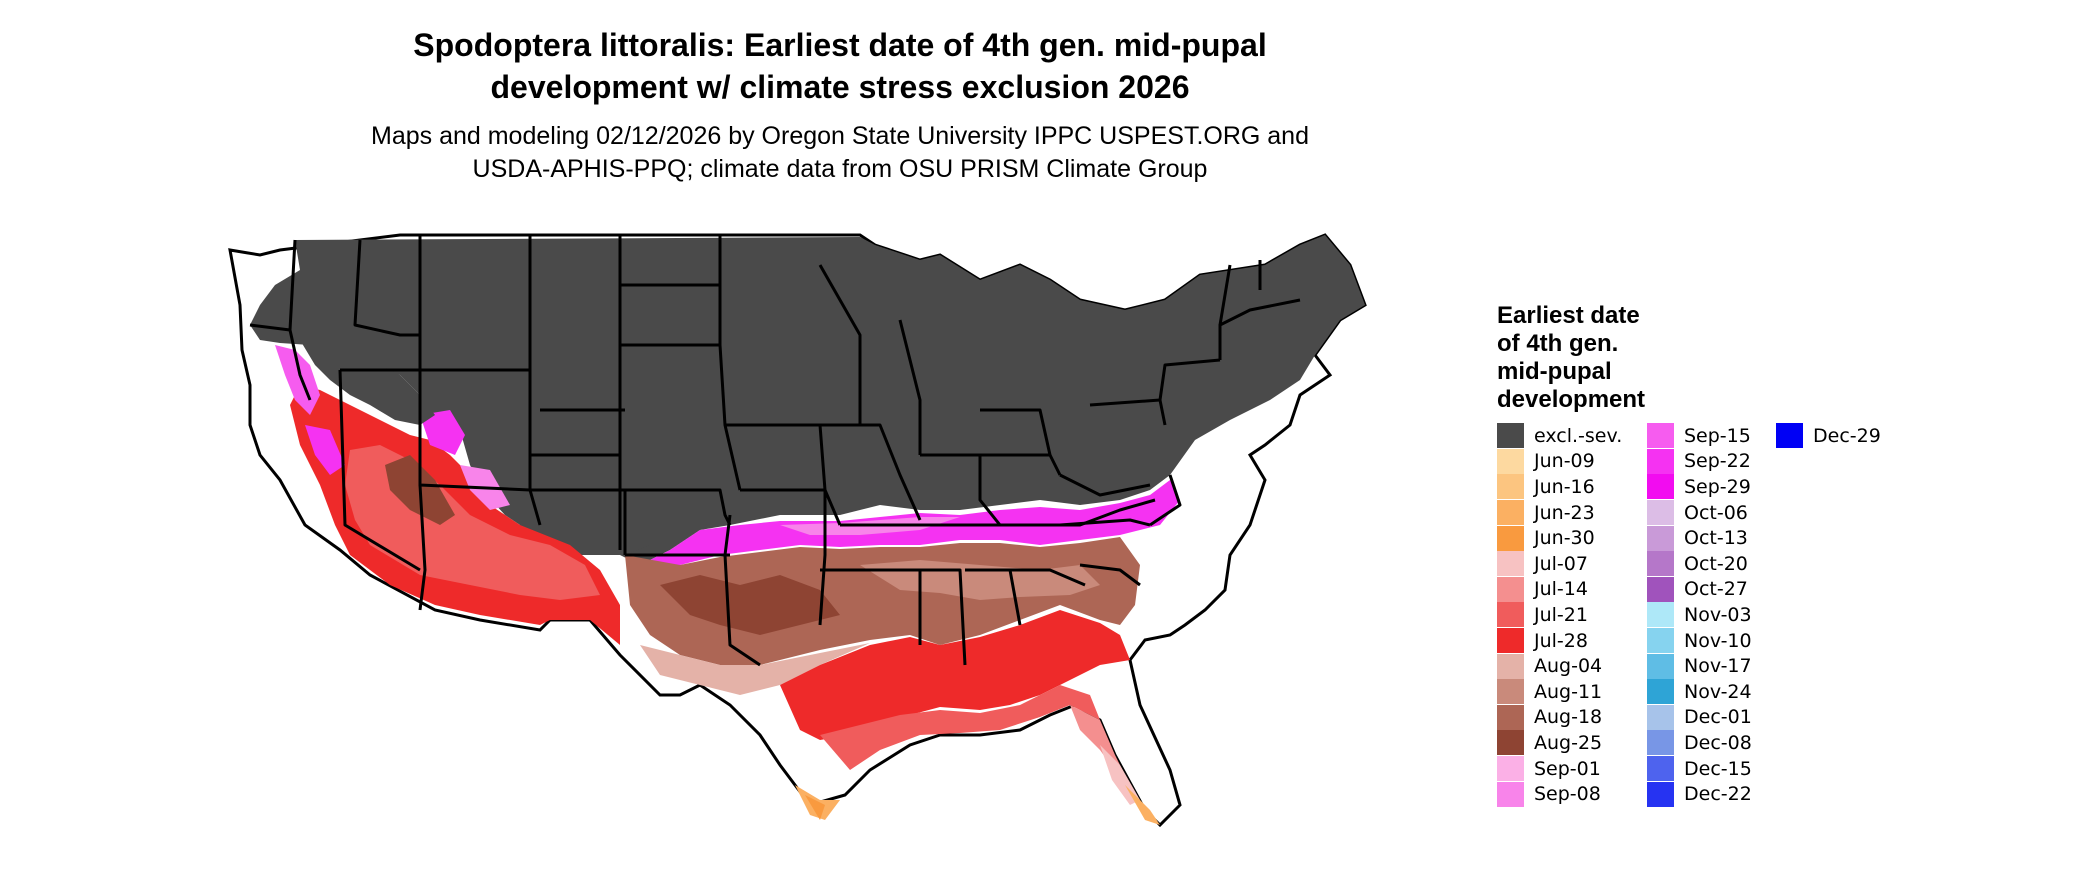  Describe the element at coordinates (1718, 742) in the screenshot. I see `legend-label: Dec-08` at that location.